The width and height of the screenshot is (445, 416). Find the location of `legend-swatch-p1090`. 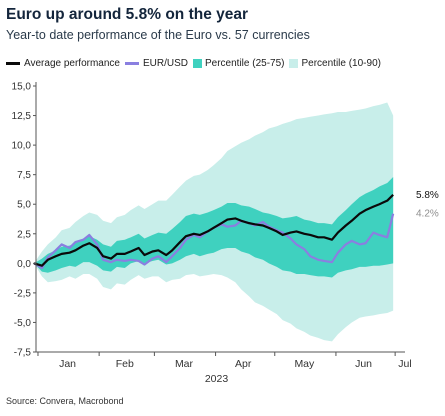

legend-swatch-p1090 is located at coordinates (294, 63).